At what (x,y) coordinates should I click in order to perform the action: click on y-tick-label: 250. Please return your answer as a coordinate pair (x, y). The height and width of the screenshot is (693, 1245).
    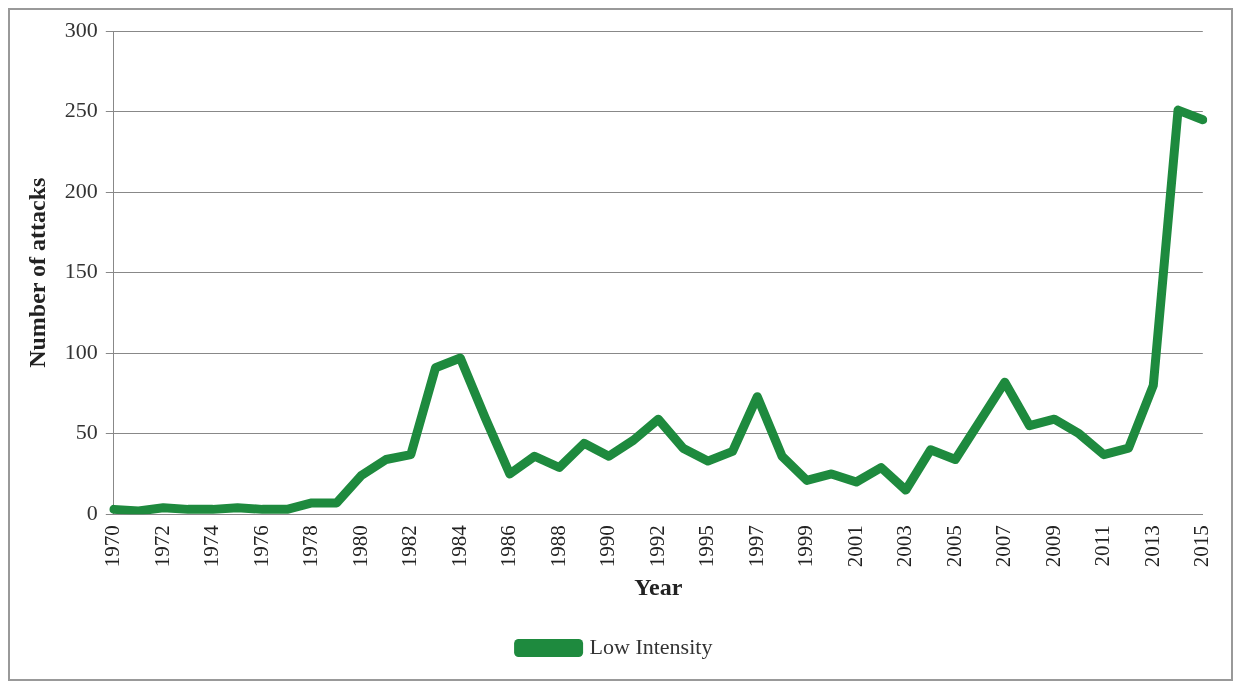
    Looking at the image, I should click on (81, 110).